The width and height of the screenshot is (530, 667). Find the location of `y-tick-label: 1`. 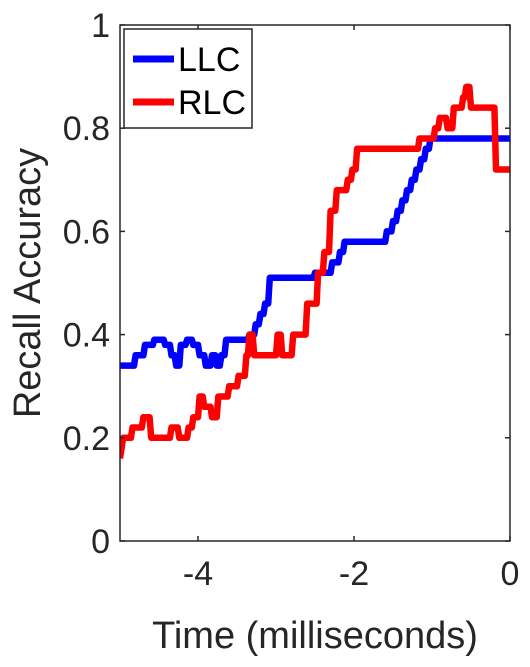

y-tick-label: 1 is located at coordinates (100, 26).